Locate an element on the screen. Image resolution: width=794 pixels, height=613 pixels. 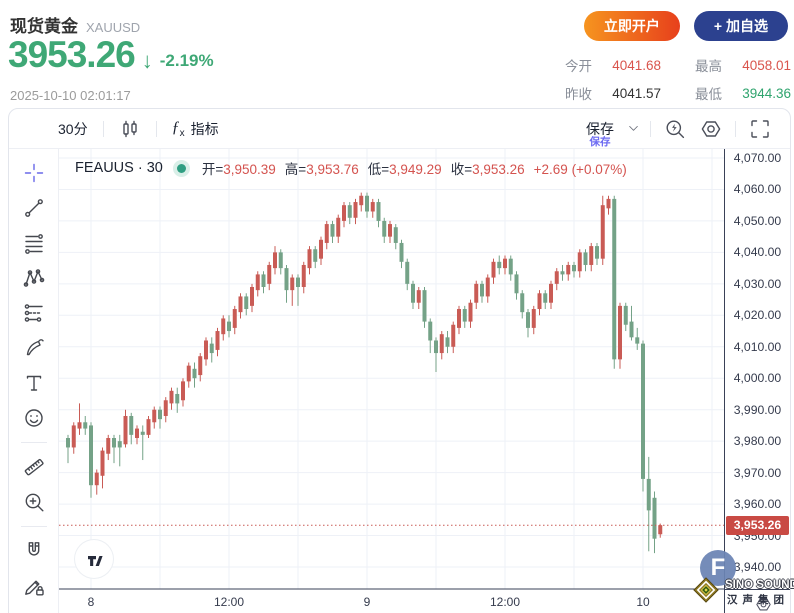
add-watchlist-button: + 加自选 is located at coordinates (740, 26).